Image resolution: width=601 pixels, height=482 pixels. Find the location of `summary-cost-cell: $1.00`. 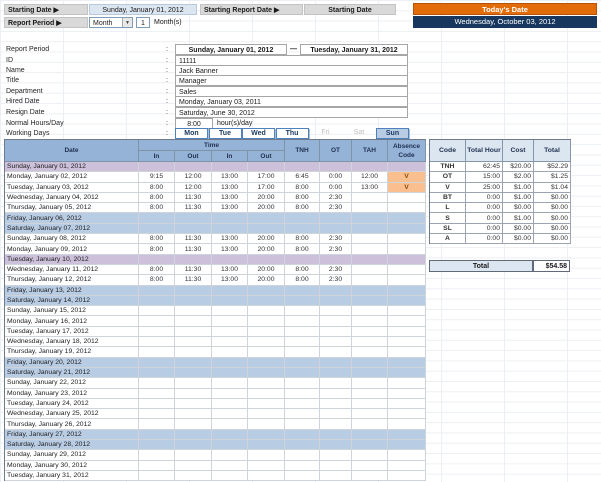

summary-cost-cell: $1.00 is located at coordinates (518, 198).